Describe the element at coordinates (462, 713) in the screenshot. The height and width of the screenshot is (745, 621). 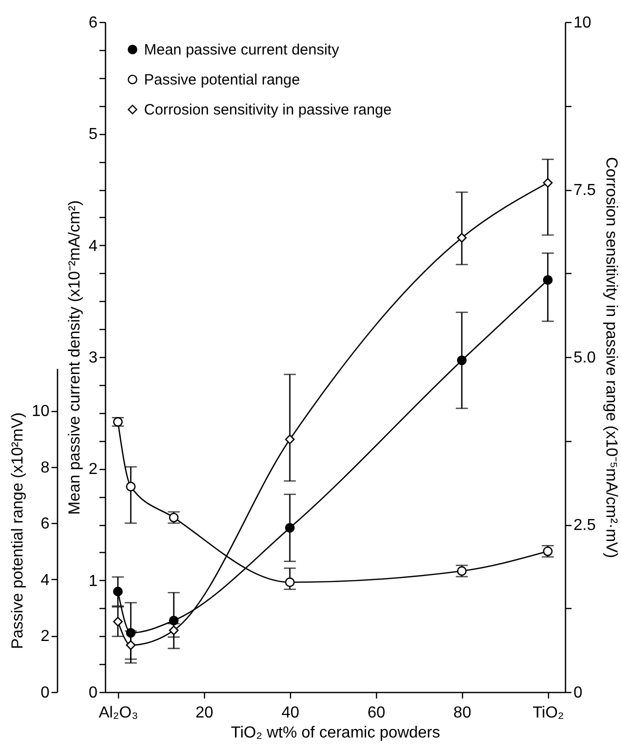
I see `x-tick-label: 80` at that location.